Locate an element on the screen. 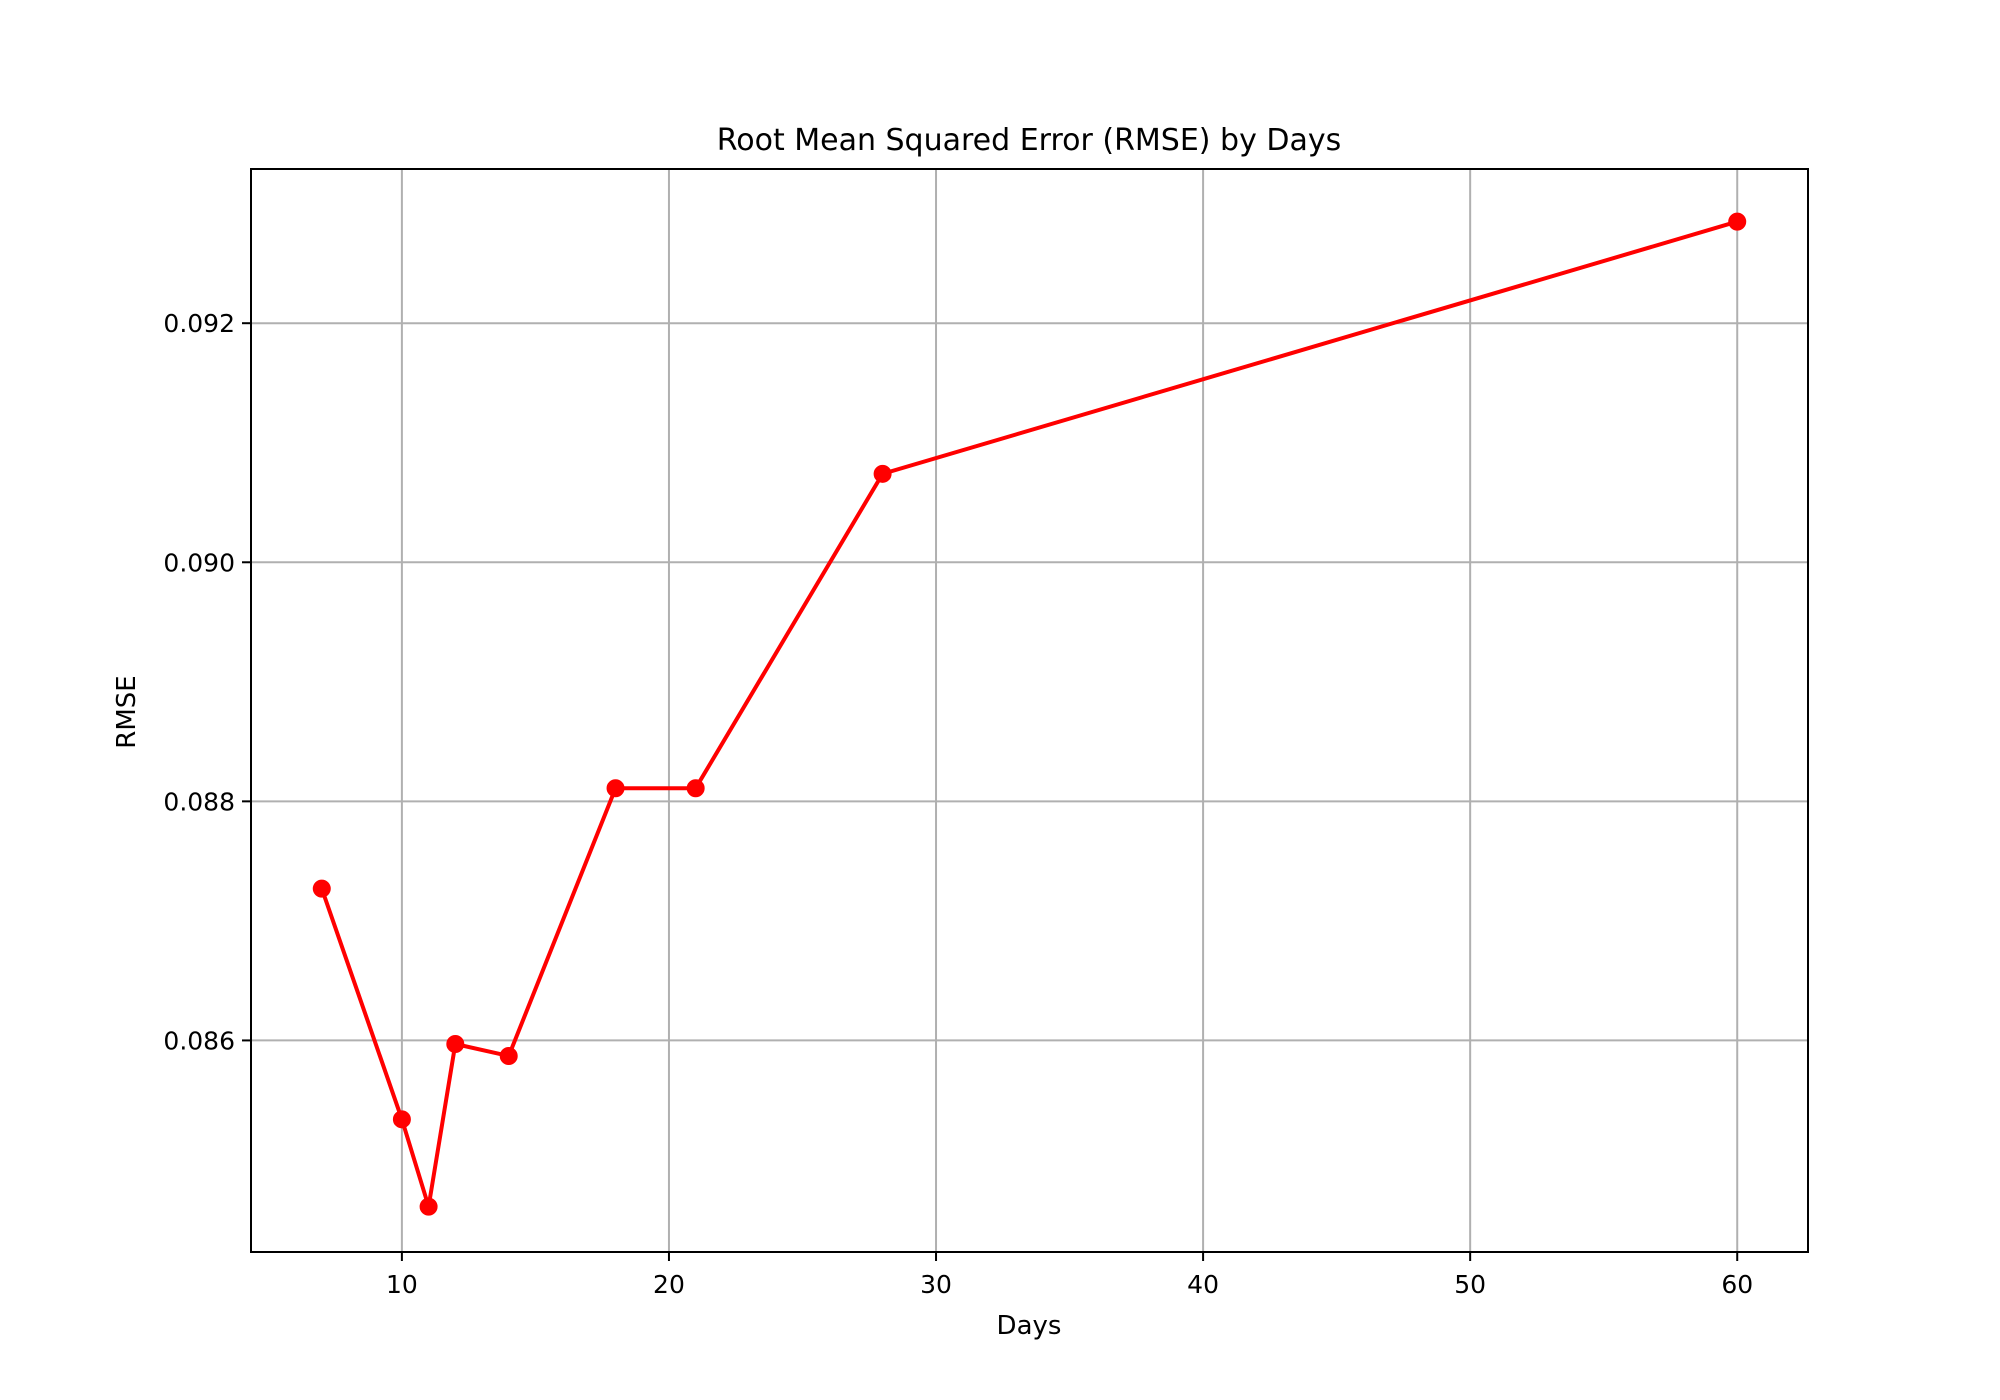 Image resolution: width=2000 pixels, height=1400 pixels. x-tick-label: 10 is located at coordinates (402, 1284).